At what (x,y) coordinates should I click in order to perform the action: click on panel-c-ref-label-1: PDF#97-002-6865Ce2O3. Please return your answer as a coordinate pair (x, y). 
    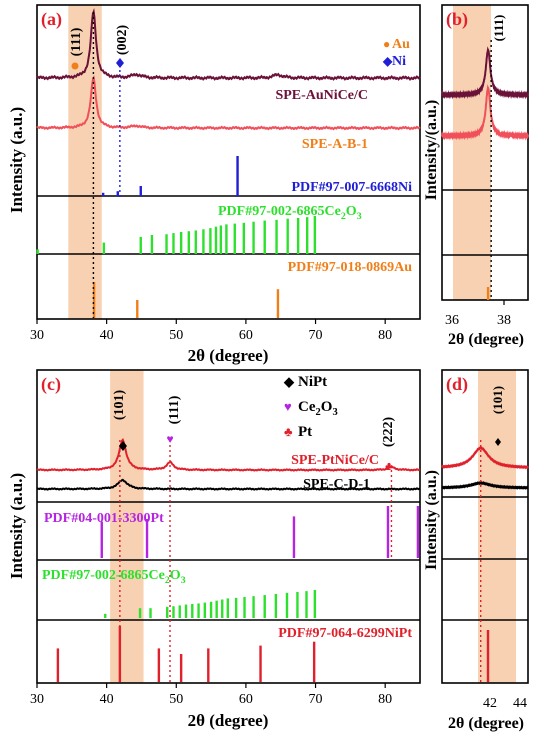
    Looking at the image, I should click on (114, 577).